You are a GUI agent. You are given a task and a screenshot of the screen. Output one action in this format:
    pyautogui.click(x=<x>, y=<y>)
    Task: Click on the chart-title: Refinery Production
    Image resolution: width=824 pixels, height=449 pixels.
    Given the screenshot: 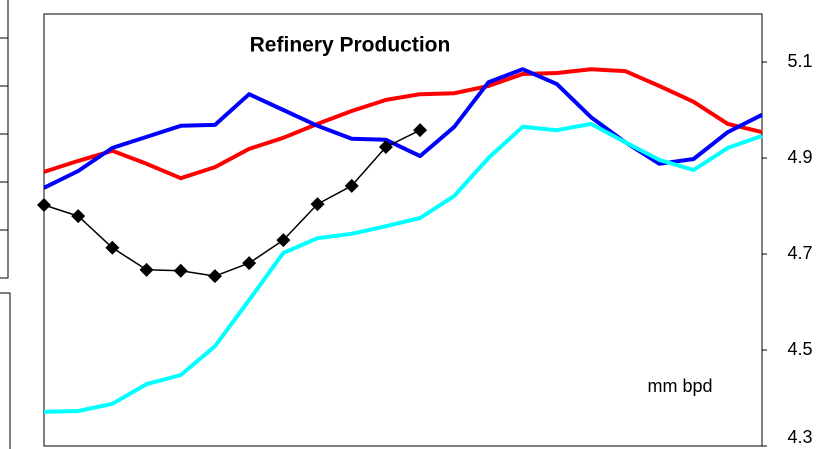 What is the action you would take?
    pyautogui.click(x=350, y=45)
    